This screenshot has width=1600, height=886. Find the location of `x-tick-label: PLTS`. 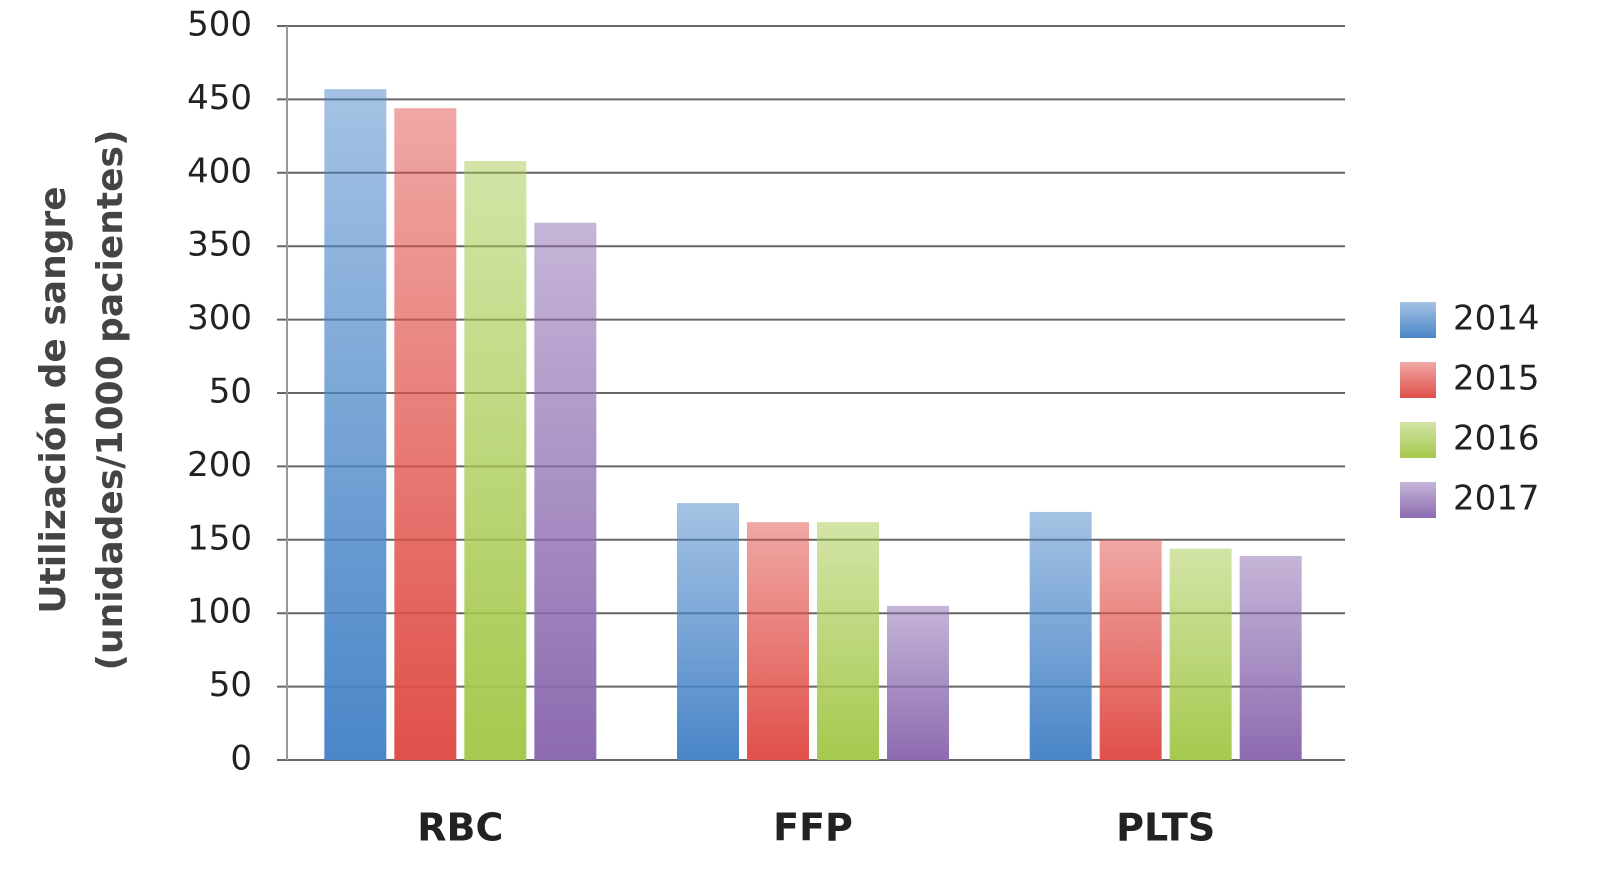

x-tick-label: PLTS is located at coordinates (1165, 828).